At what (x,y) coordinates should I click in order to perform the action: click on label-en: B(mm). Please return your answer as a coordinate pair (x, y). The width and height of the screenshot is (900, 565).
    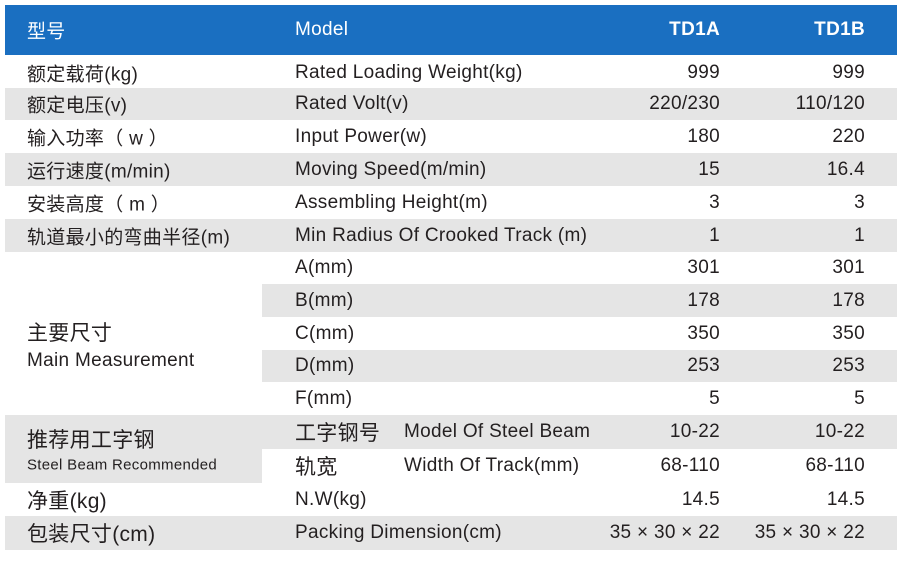
    Looking at the image, I should click on (324, 300).